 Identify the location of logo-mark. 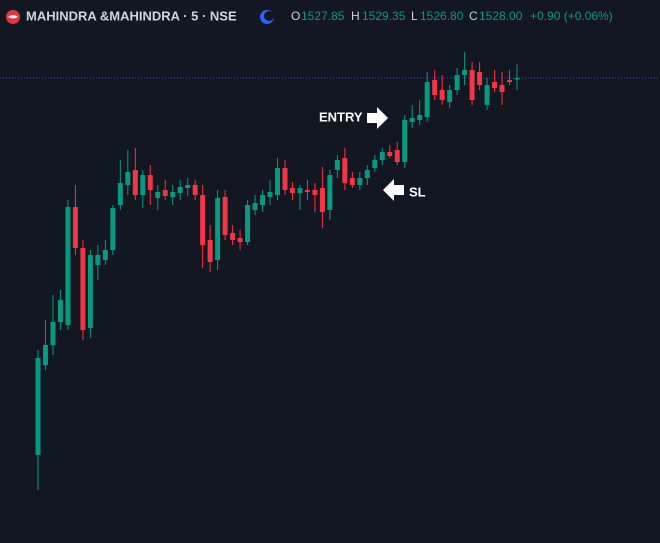
(13, 17).